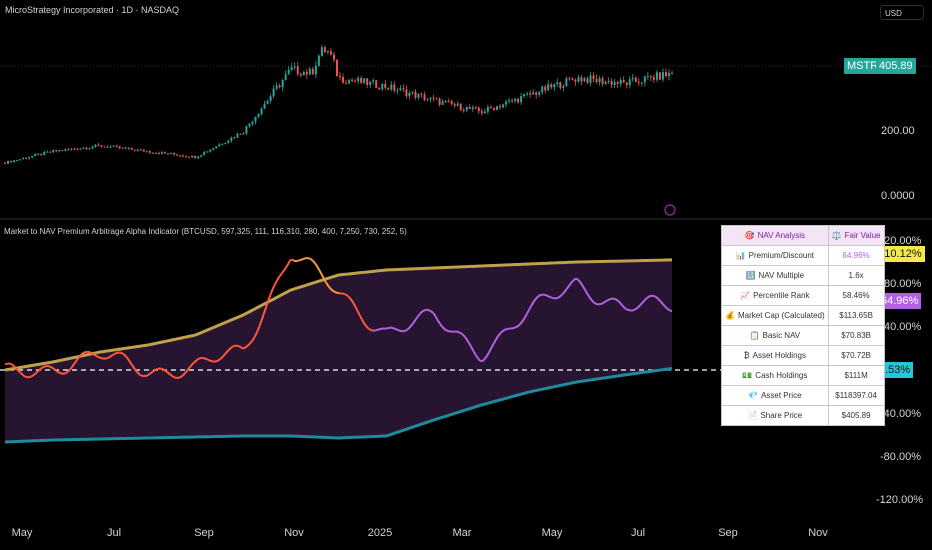  Describe the element at coordinates (856, 275) in the screenshot. I see `row-value: 1.6x` at that location.